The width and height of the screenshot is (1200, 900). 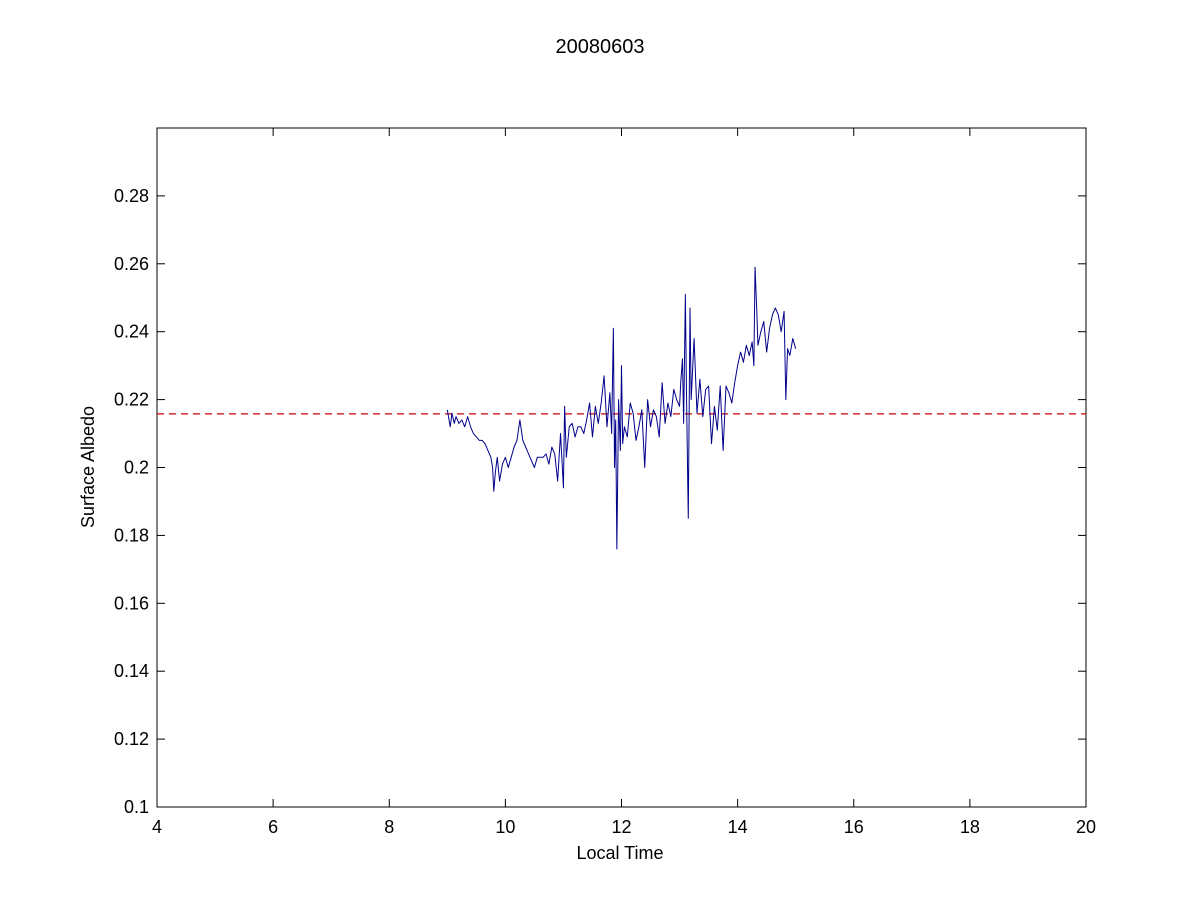 I want to click on x-tick-label: 10, so click(x=505, y=827).